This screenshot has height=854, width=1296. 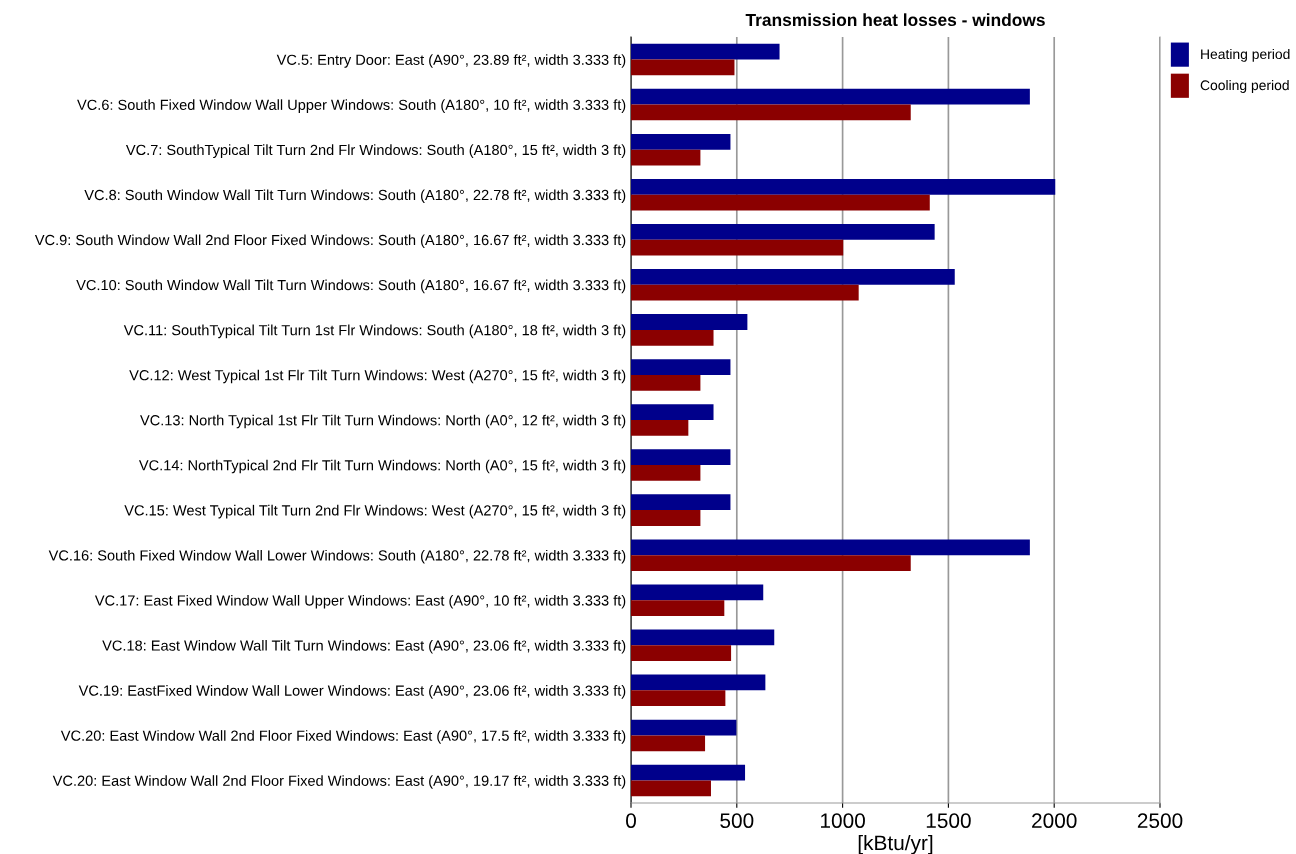 I want to click on legend-label: Heating period, so click(x=1245, y=55).